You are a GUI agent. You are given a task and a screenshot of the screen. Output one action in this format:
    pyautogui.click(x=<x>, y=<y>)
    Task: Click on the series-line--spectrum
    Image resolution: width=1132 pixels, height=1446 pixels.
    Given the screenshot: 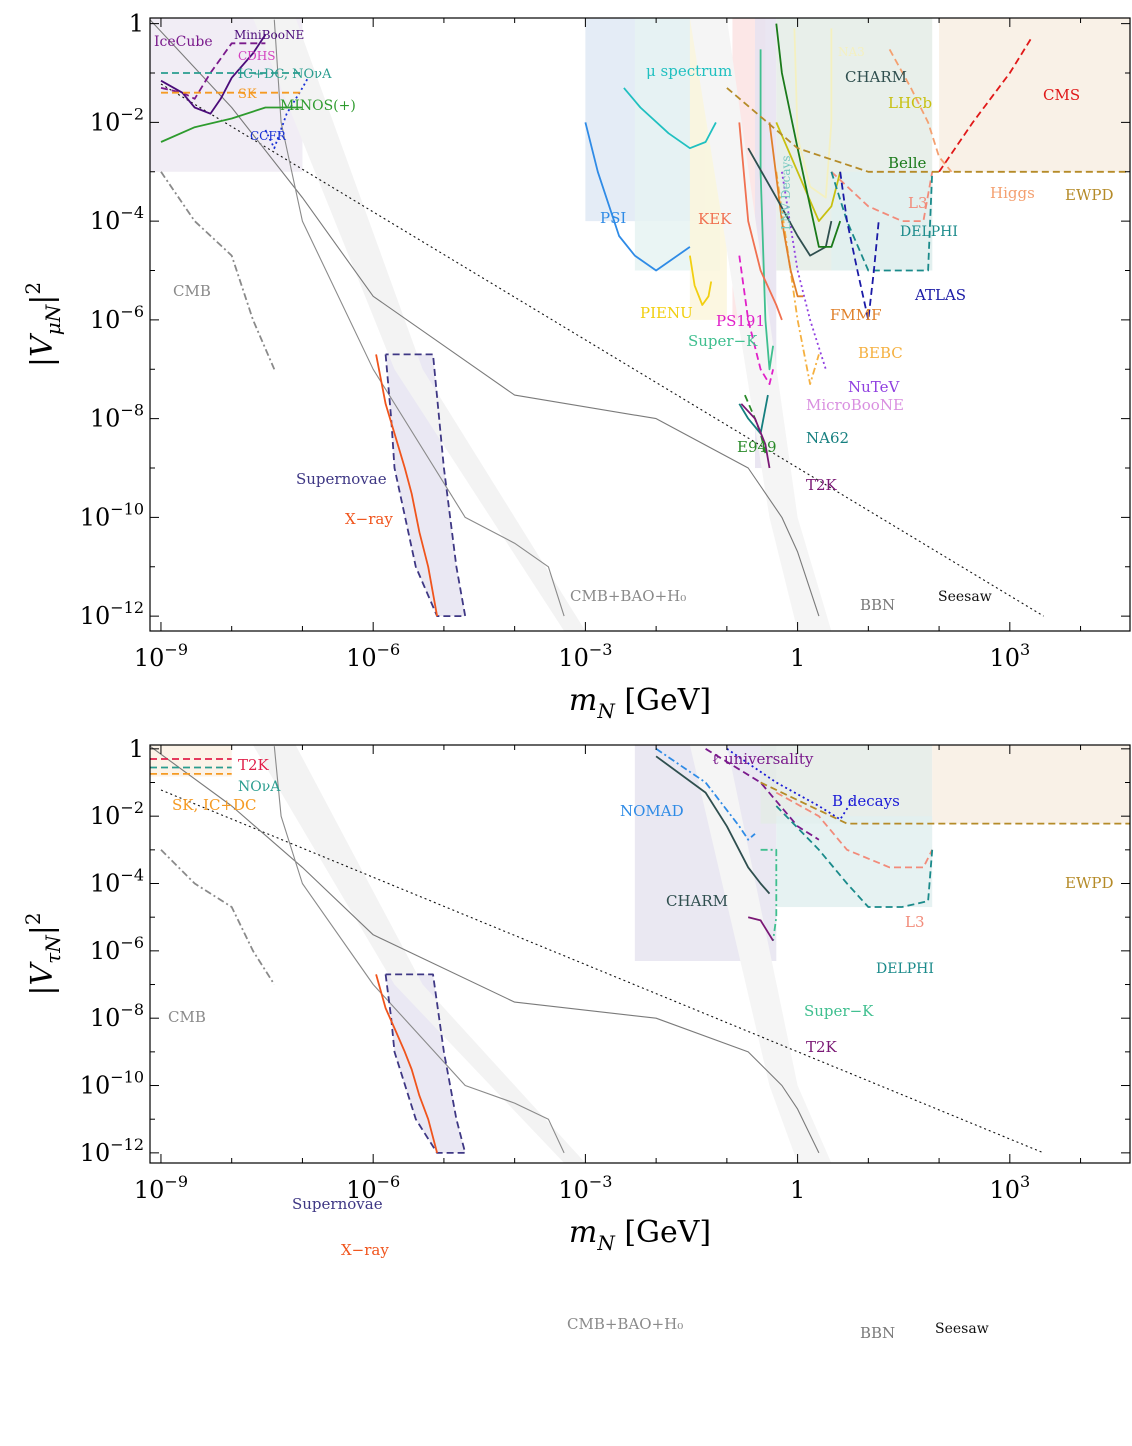 What is the action you would take?
    pyautogui.click(x=670, y=118)
    